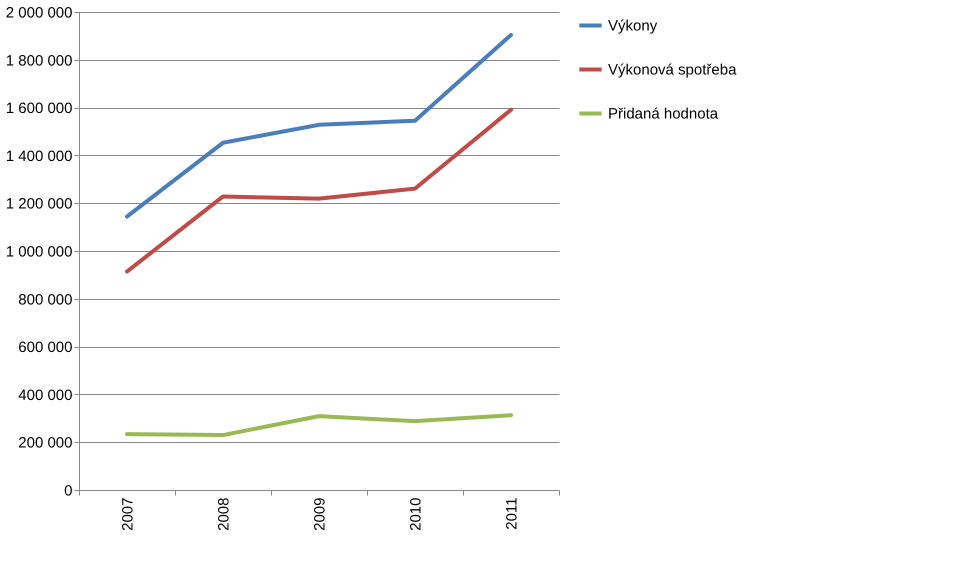  What do you see at coordinates (45, 299) in the screenshot?
I see `y-tick-label: 800 000` at bounding box center [45, 299].